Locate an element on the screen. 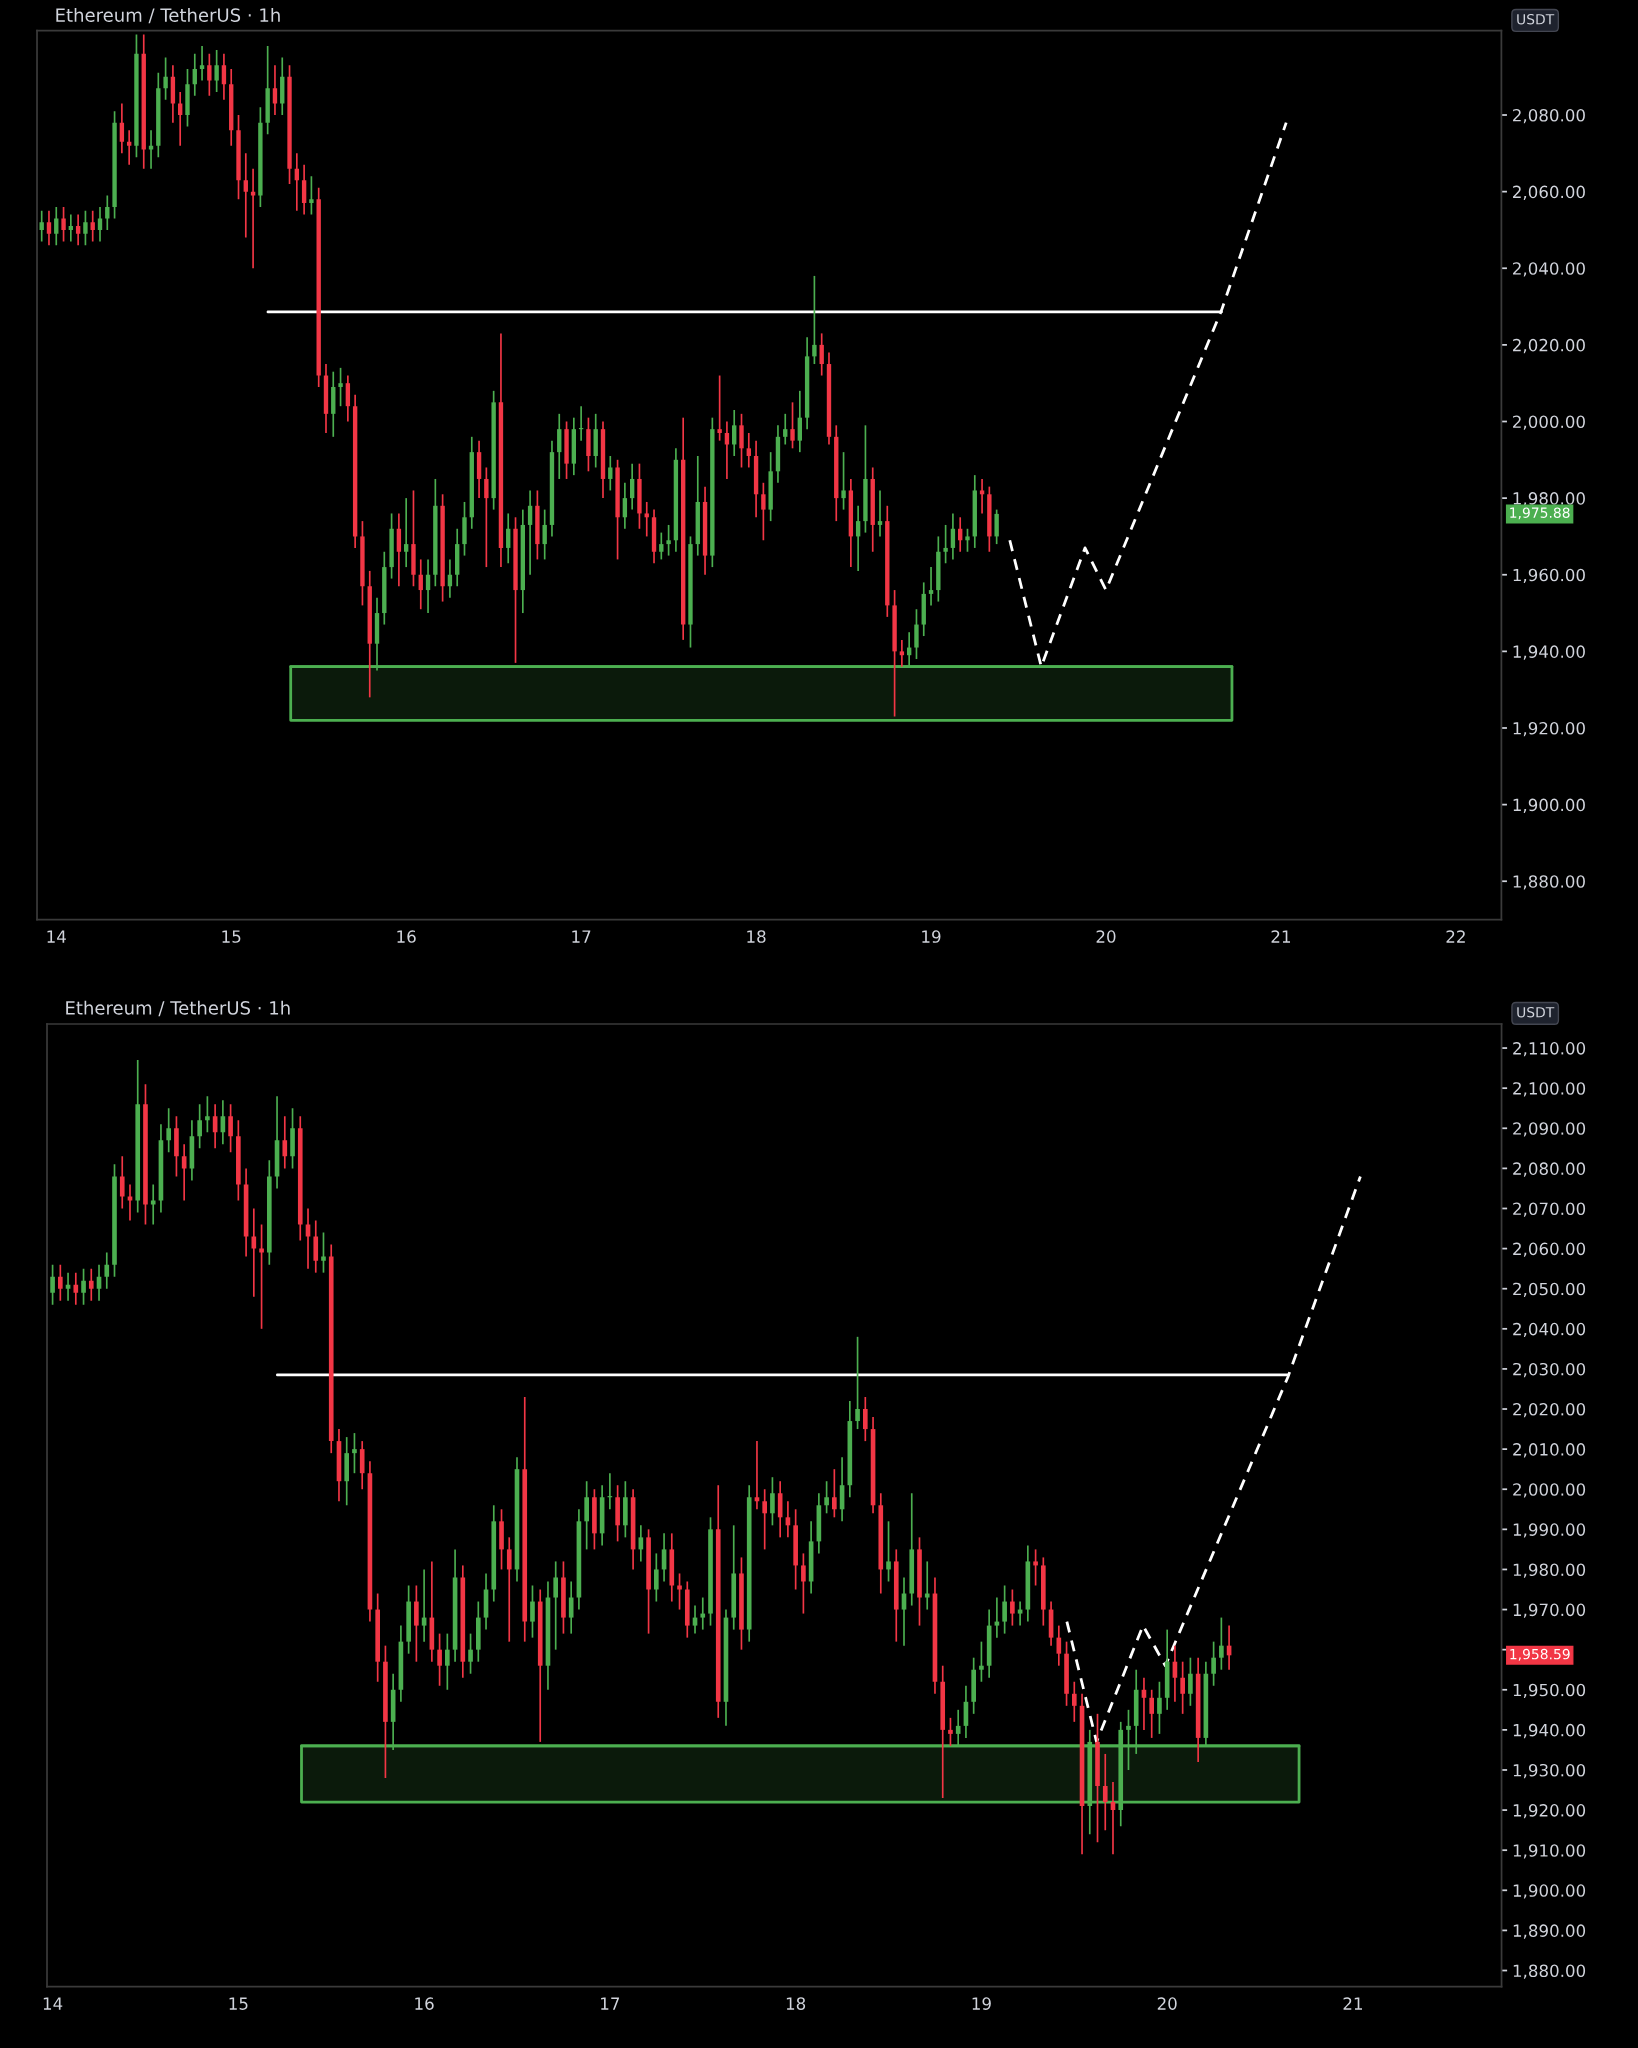  y-tick-label: 2,070.00 is located at coordinates (1549, 1209).